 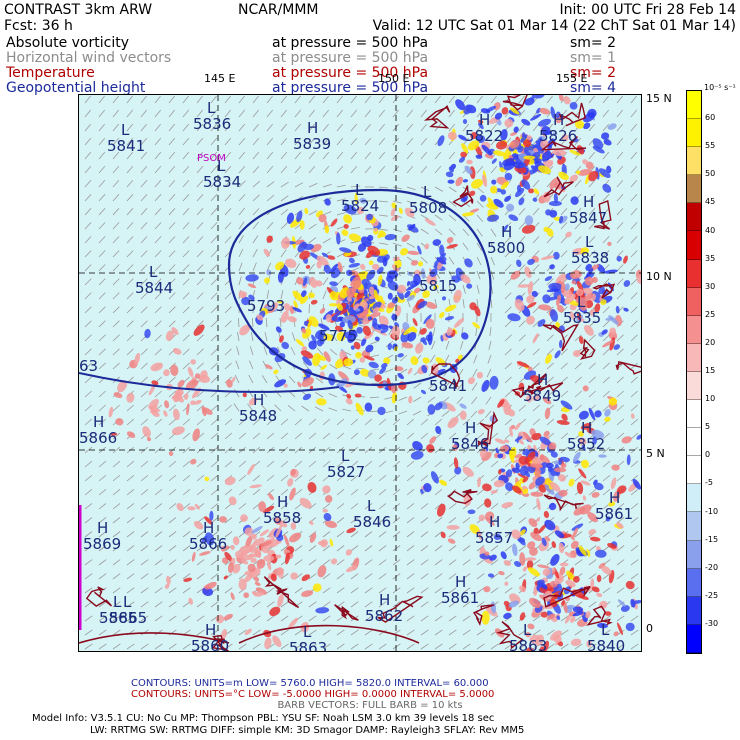 I want to click on height-value-label: 5869, so click(x=102, y=544).